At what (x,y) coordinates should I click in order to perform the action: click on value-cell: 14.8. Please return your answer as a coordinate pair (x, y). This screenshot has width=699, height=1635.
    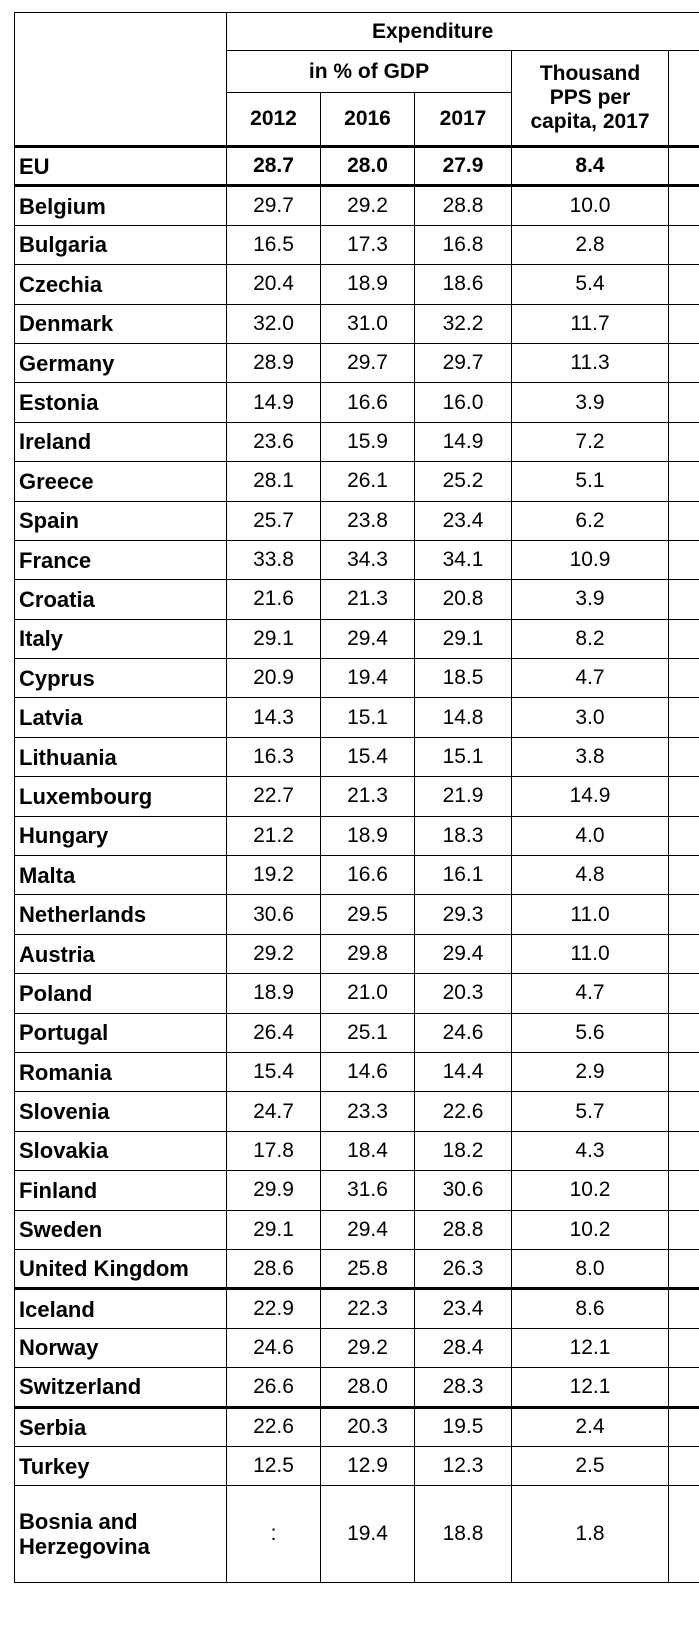
    Looking at the image, I should click on (463, 717).